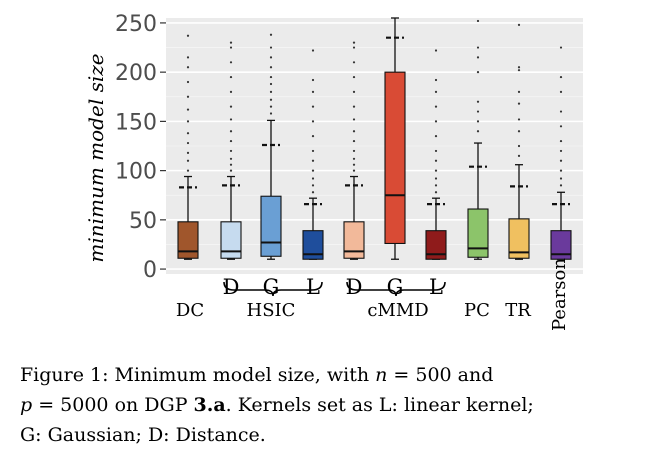  What do you see at coordinates (477, 310) in the screenshot?
I see `group-label-pc: PC` at bounding box center [477, 310].